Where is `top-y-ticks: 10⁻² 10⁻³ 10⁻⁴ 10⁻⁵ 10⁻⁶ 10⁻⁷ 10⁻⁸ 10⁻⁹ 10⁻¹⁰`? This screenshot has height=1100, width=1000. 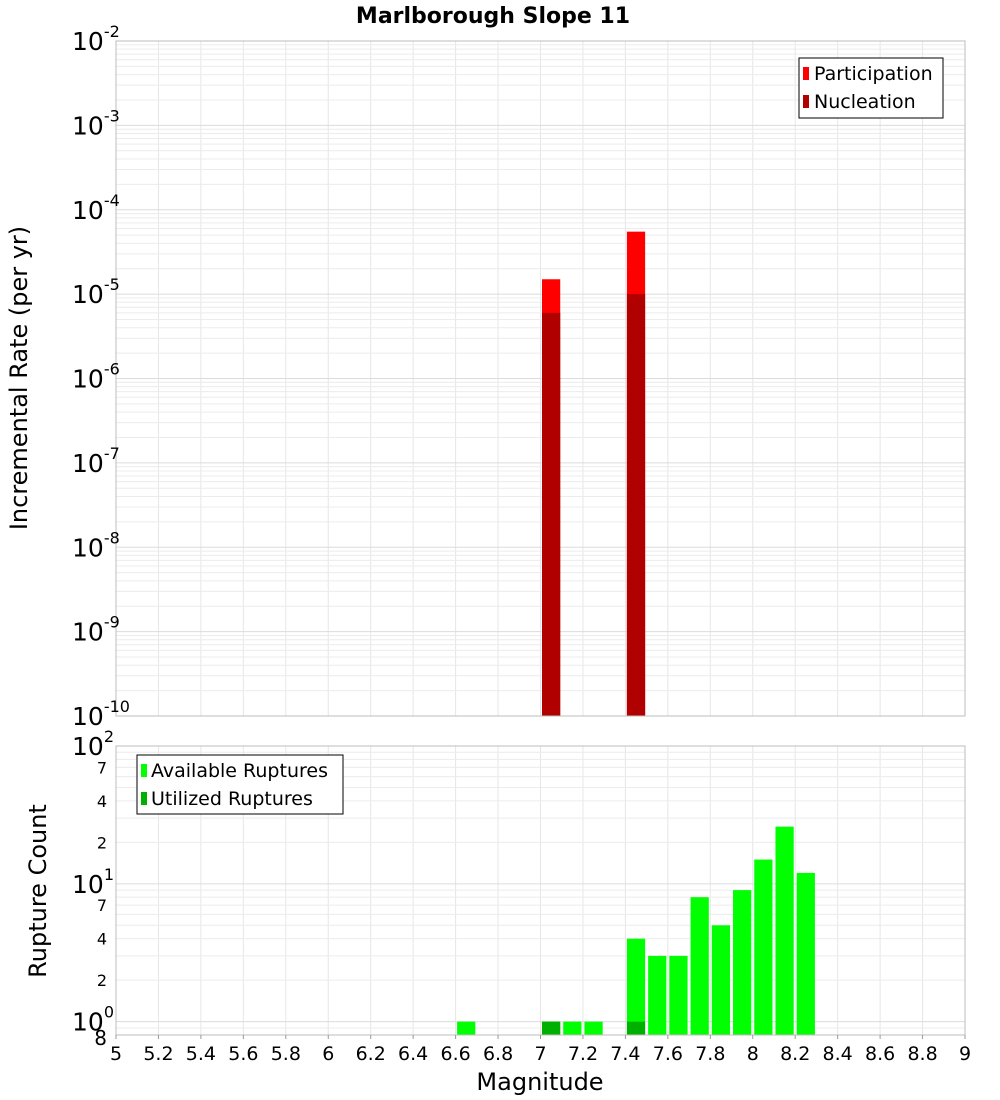 top-y-ticks: 10⁻² 10⁻³ 10⁻⁴ 10⁻⁵ 10⁻⁶ 10⁻⁷ 10⁻⁸ 10⁻⁹ 10⁻¹⁰ is located at coordinates (101, 376).